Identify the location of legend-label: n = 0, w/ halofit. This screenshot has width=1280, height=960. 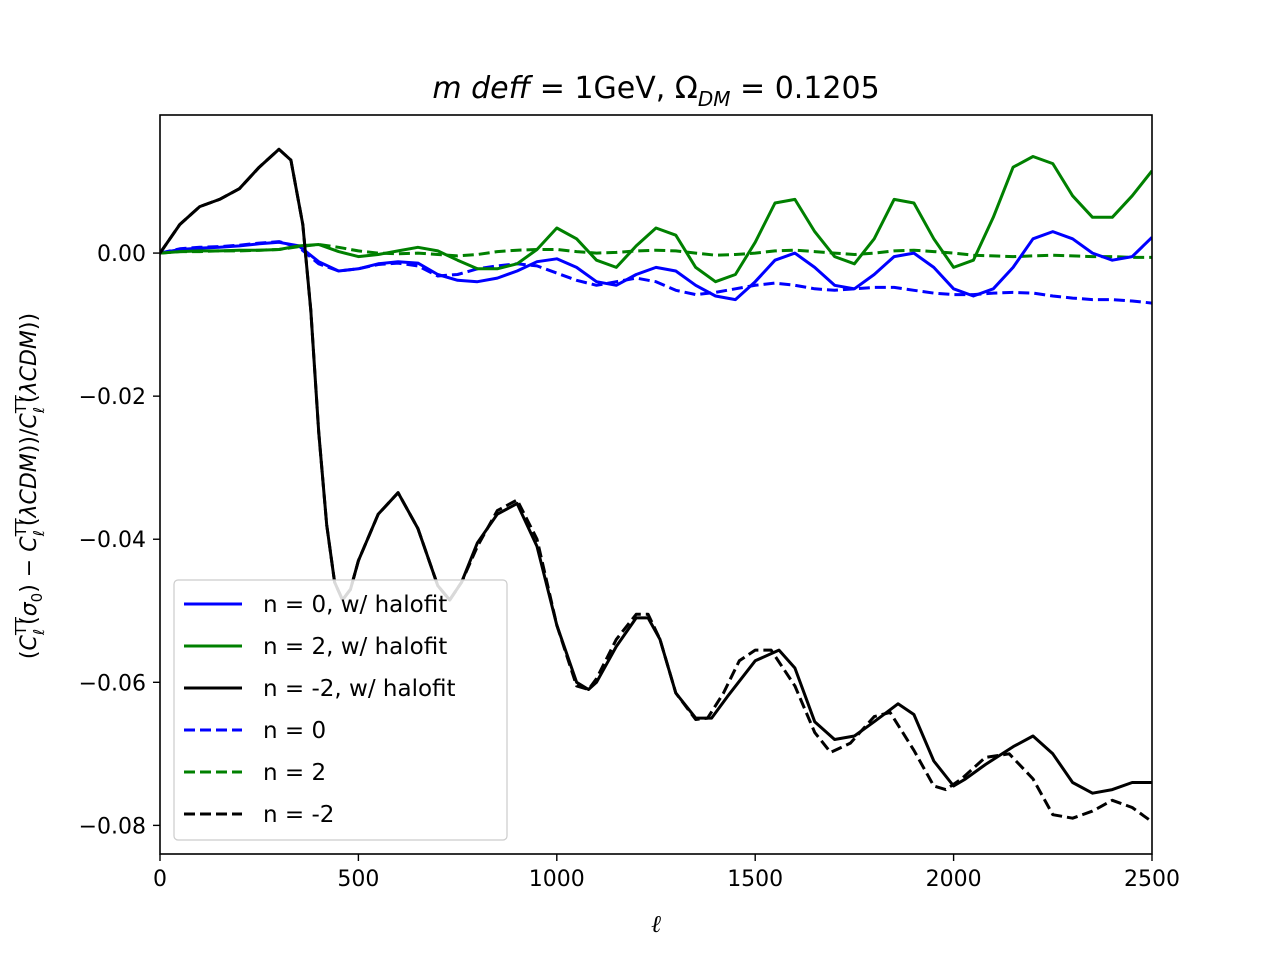
(355, 605).